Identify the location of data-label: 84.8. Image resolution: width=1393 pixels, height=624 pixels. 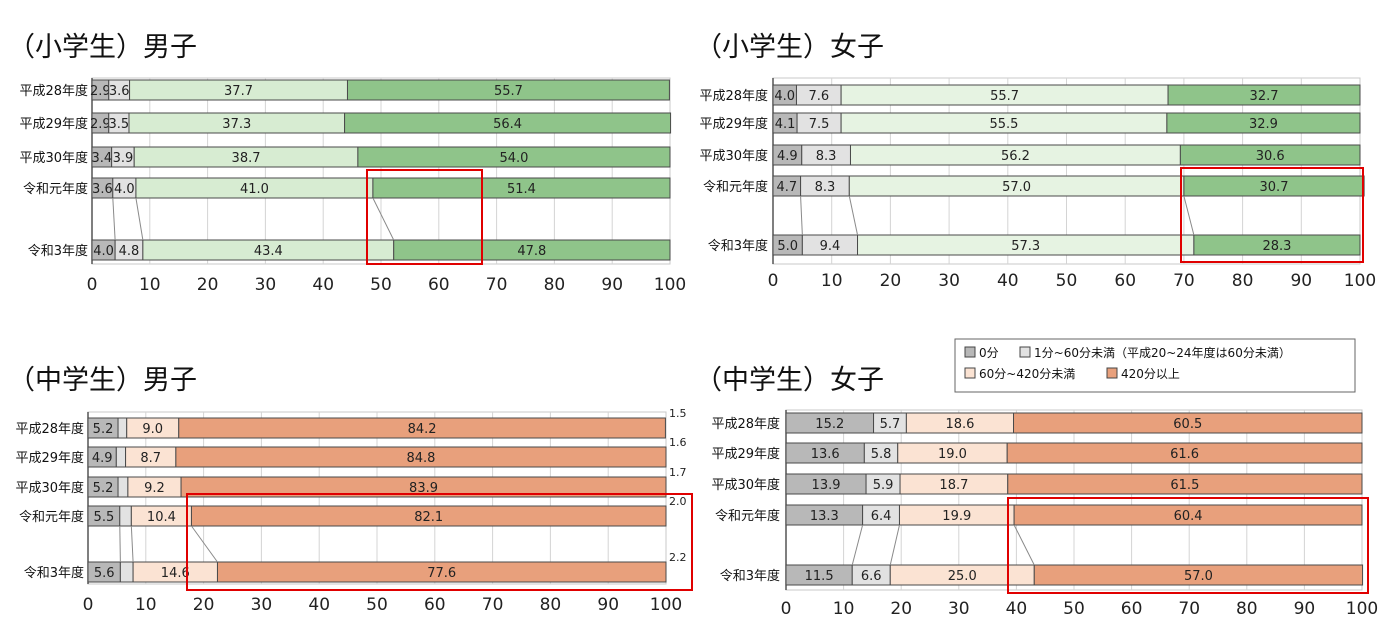
(420, 458).